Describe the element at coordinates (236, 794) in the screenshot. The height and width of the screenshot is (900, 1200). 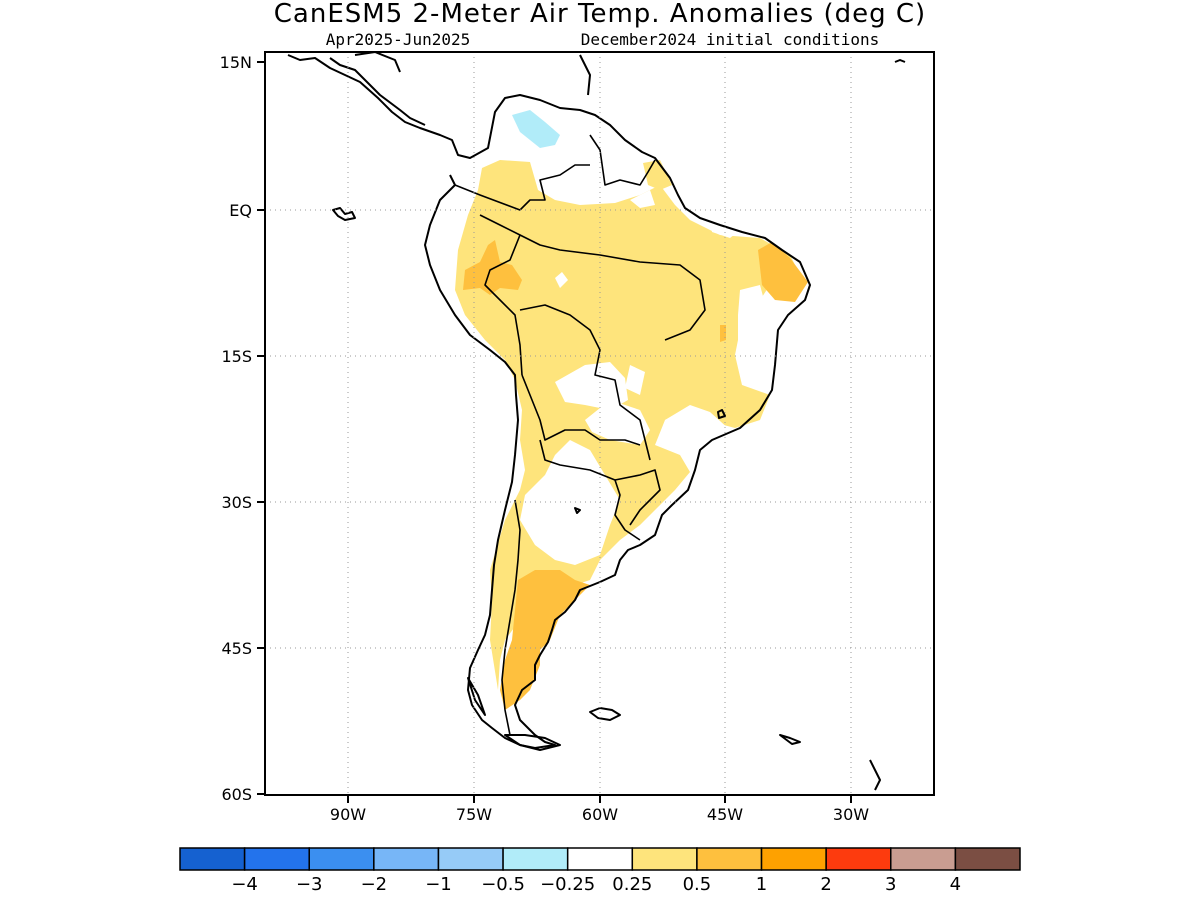
I see `lat-tick-label: 60S` at that location.